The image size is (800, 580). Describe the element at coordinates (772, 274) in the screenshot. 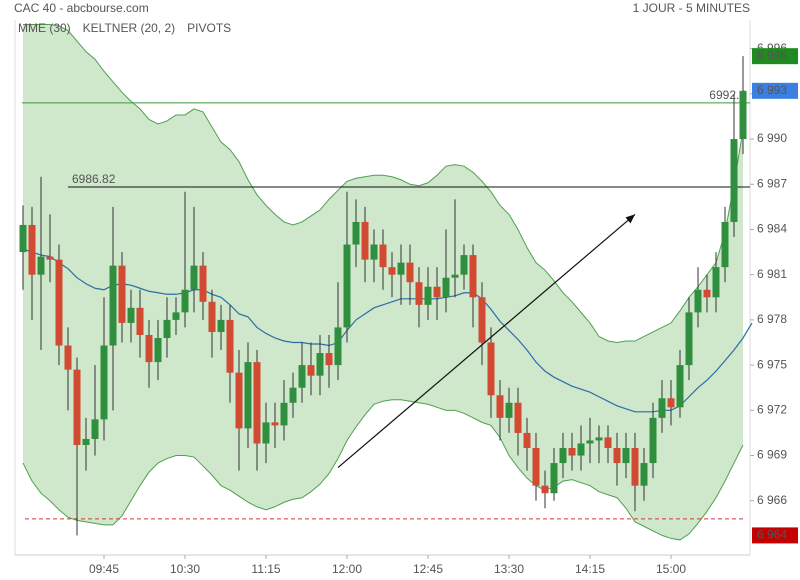

I see `y-tick-label: 6 981` at that location.